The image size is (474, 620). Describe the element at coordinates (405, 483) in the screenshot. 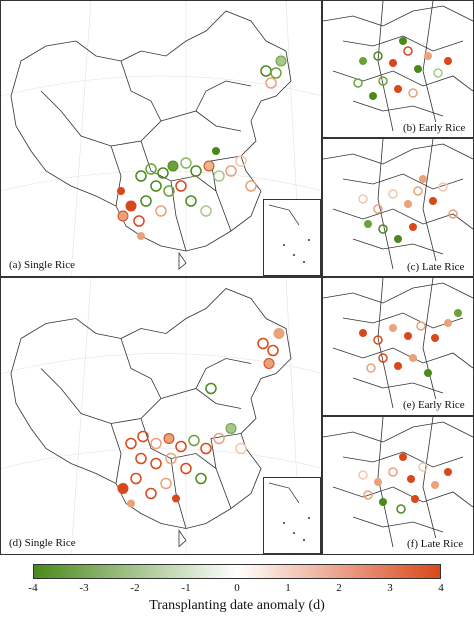

I see `stations-f` at that location.